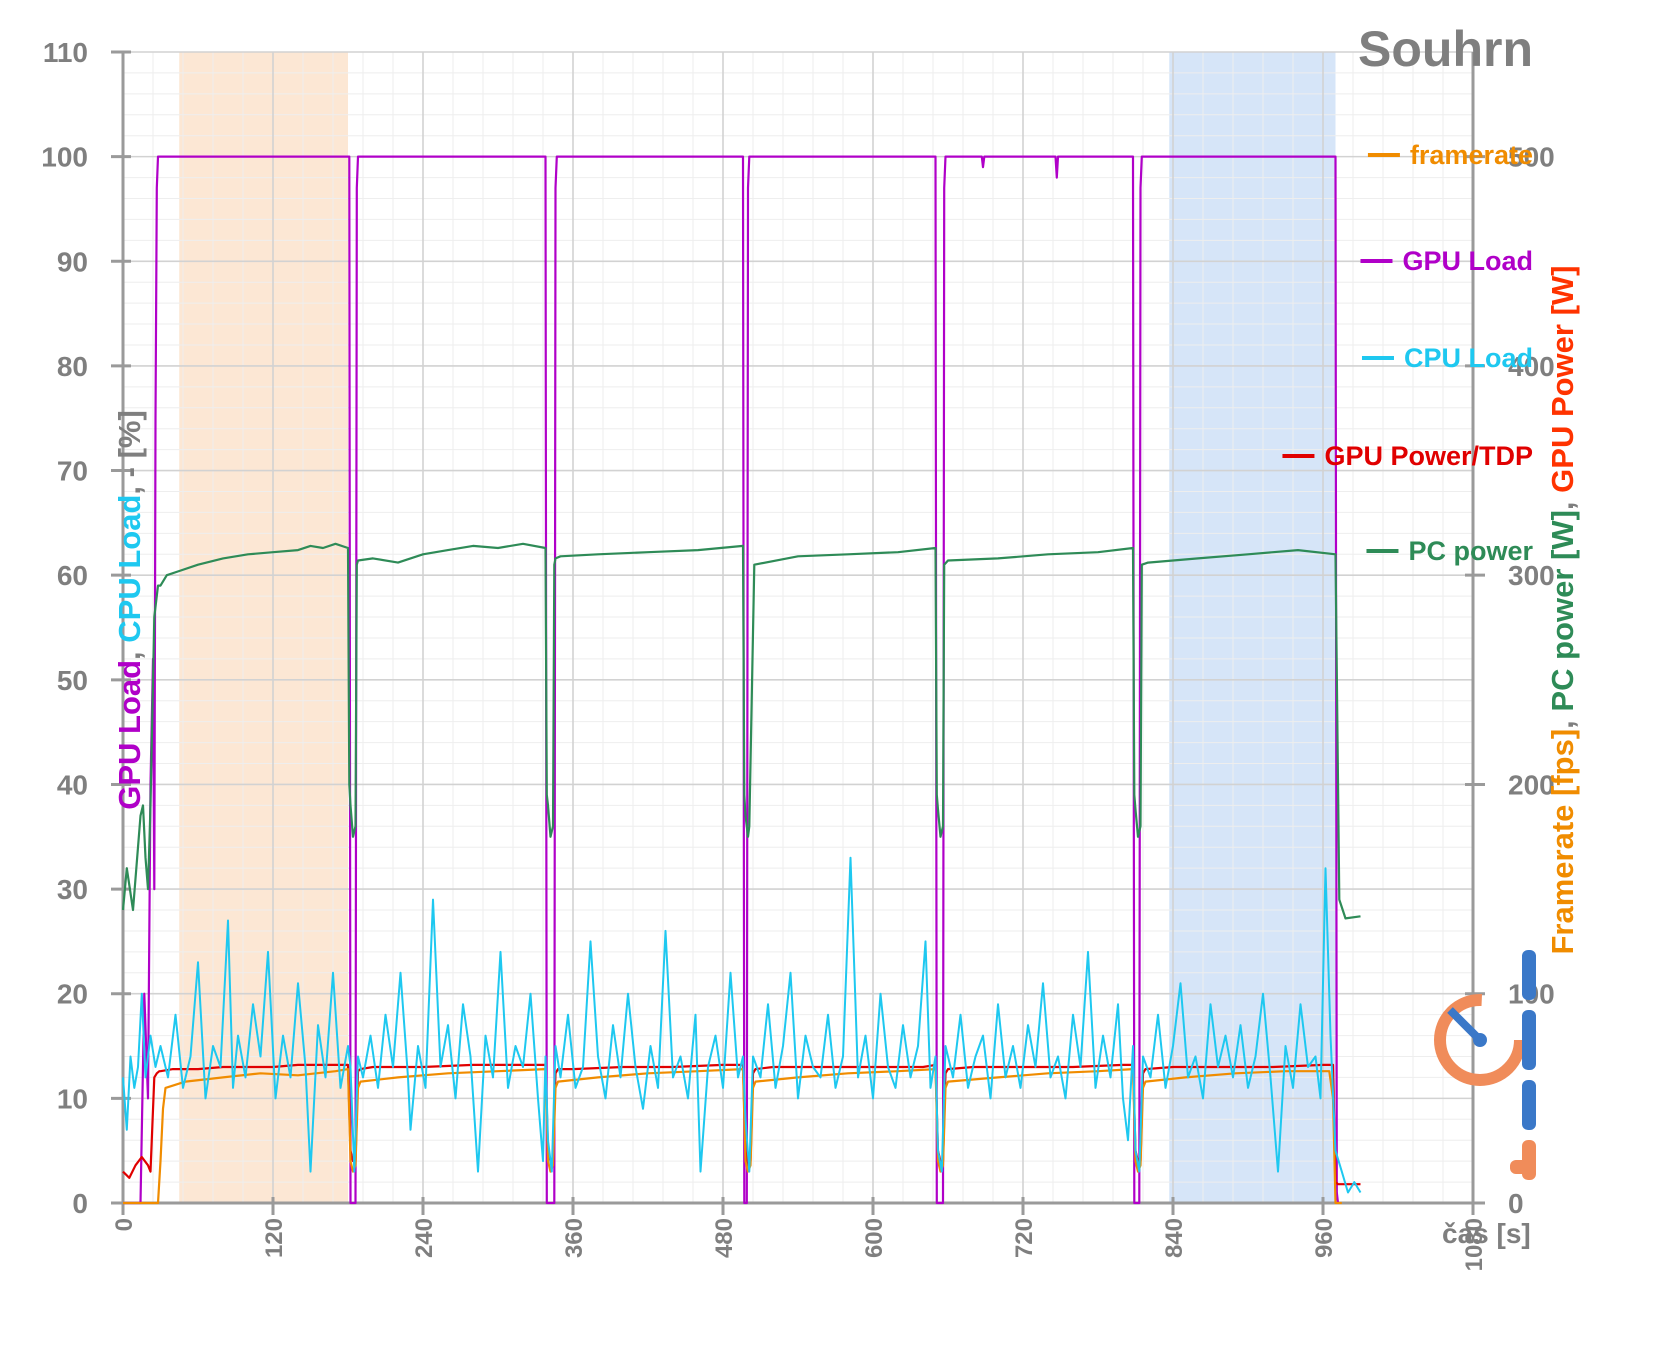 The width and height of the screenshot is (1658, 1361). I want to click on legend-label-framerate: framerate, so click(1471, 155).